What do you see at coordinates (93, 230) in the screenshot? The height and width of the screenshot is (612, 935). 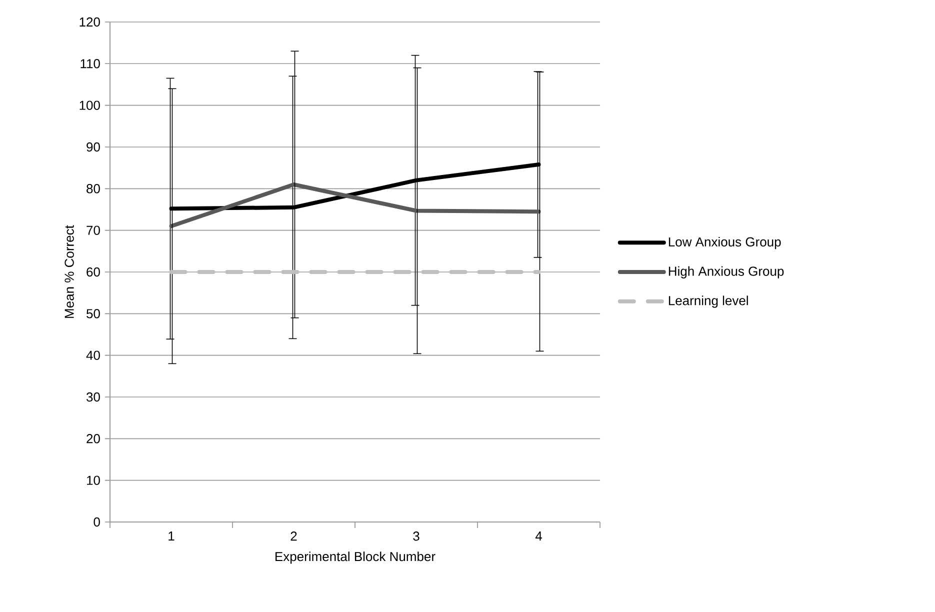 I see `y-tick-label: 70` at bounding box center [93, 230].